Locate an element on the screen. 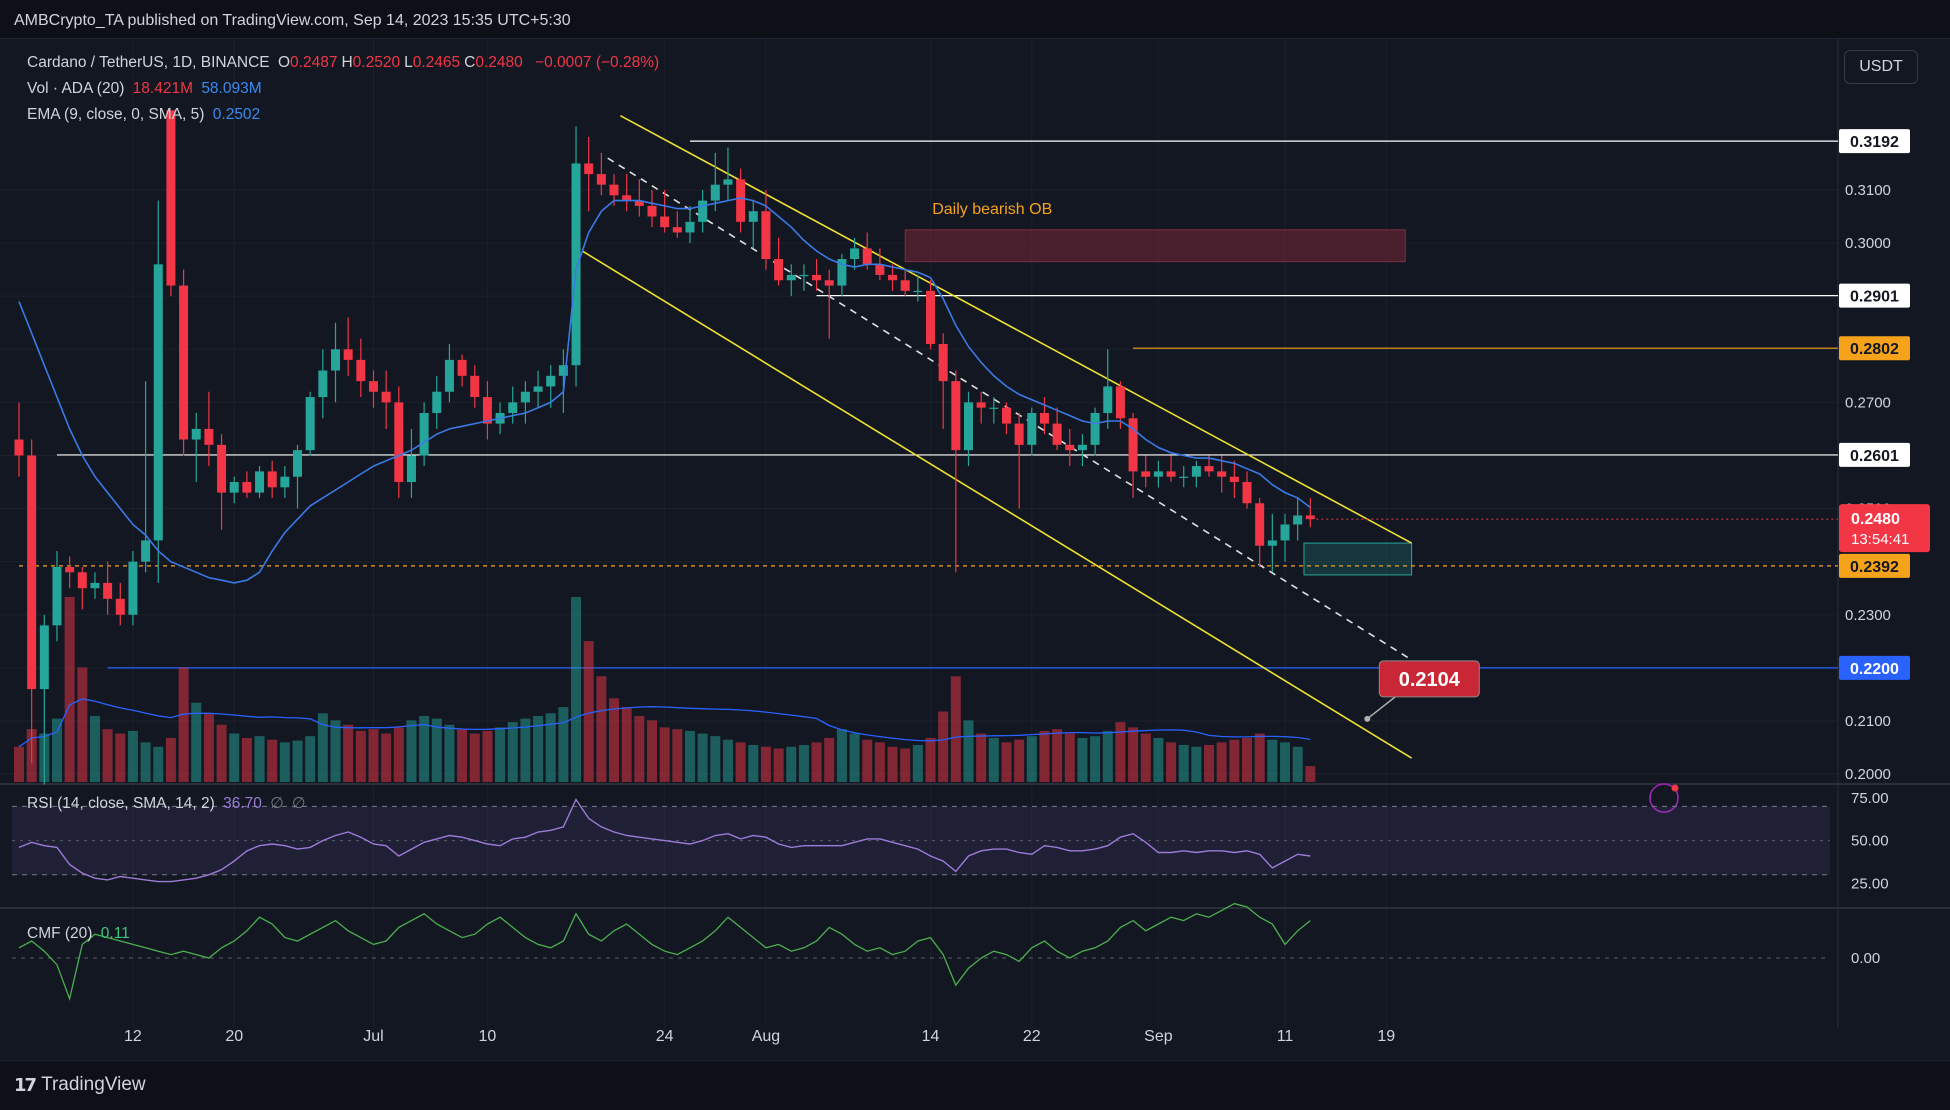  level-price-label: 0.2392 is located at coordinates (1874, 567).